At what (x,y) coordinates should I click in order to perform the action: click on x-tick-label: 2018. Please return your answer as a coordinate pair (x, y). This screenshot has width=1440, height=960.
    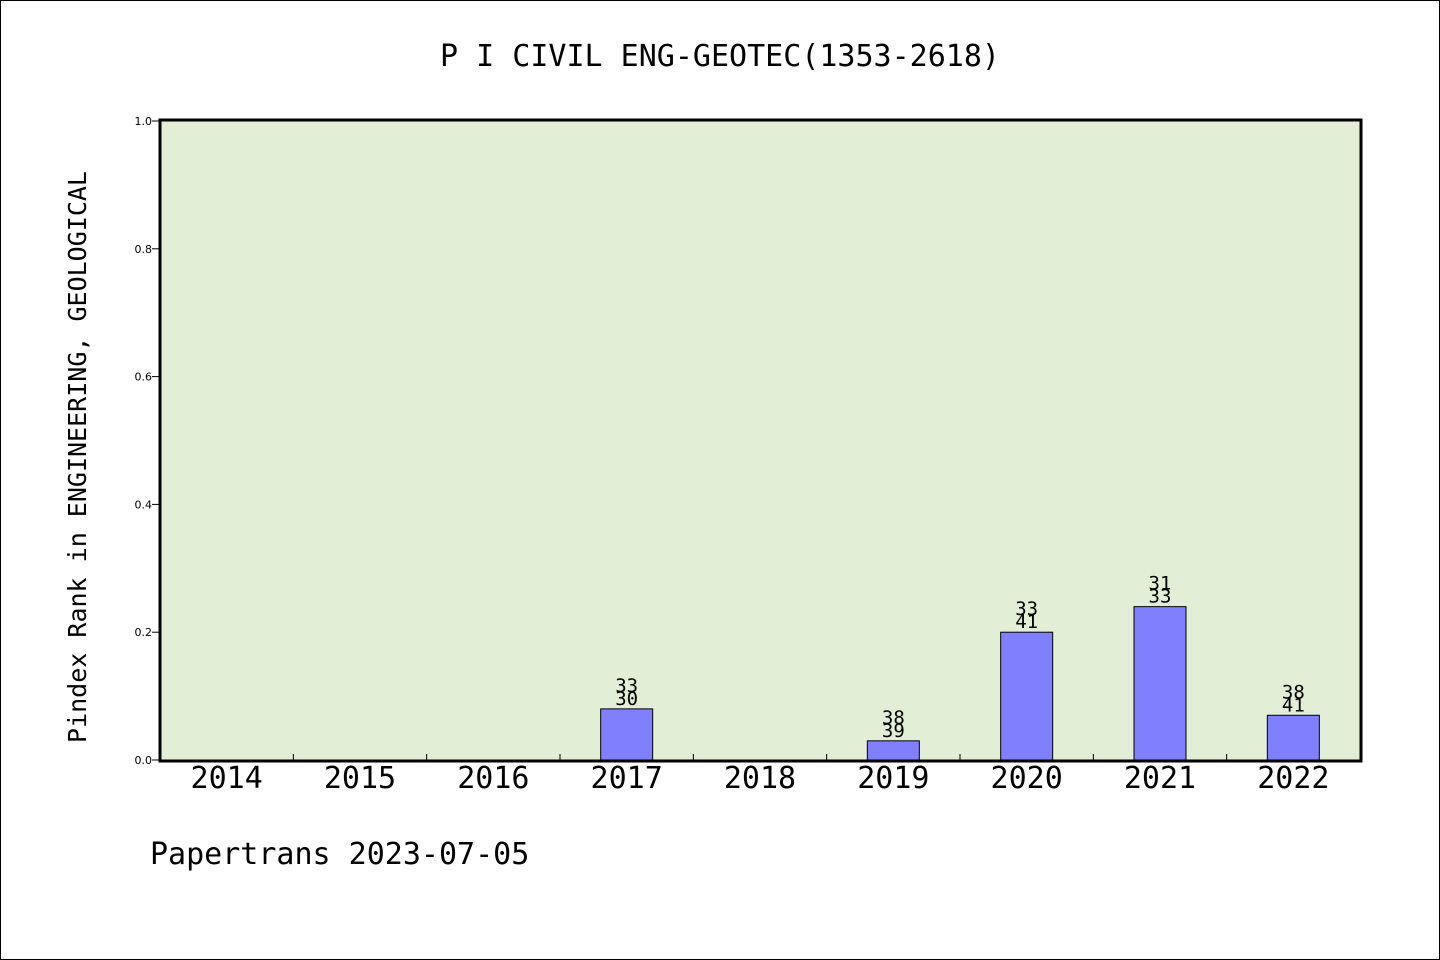
    Looking at the image, I should click on (760, 778).